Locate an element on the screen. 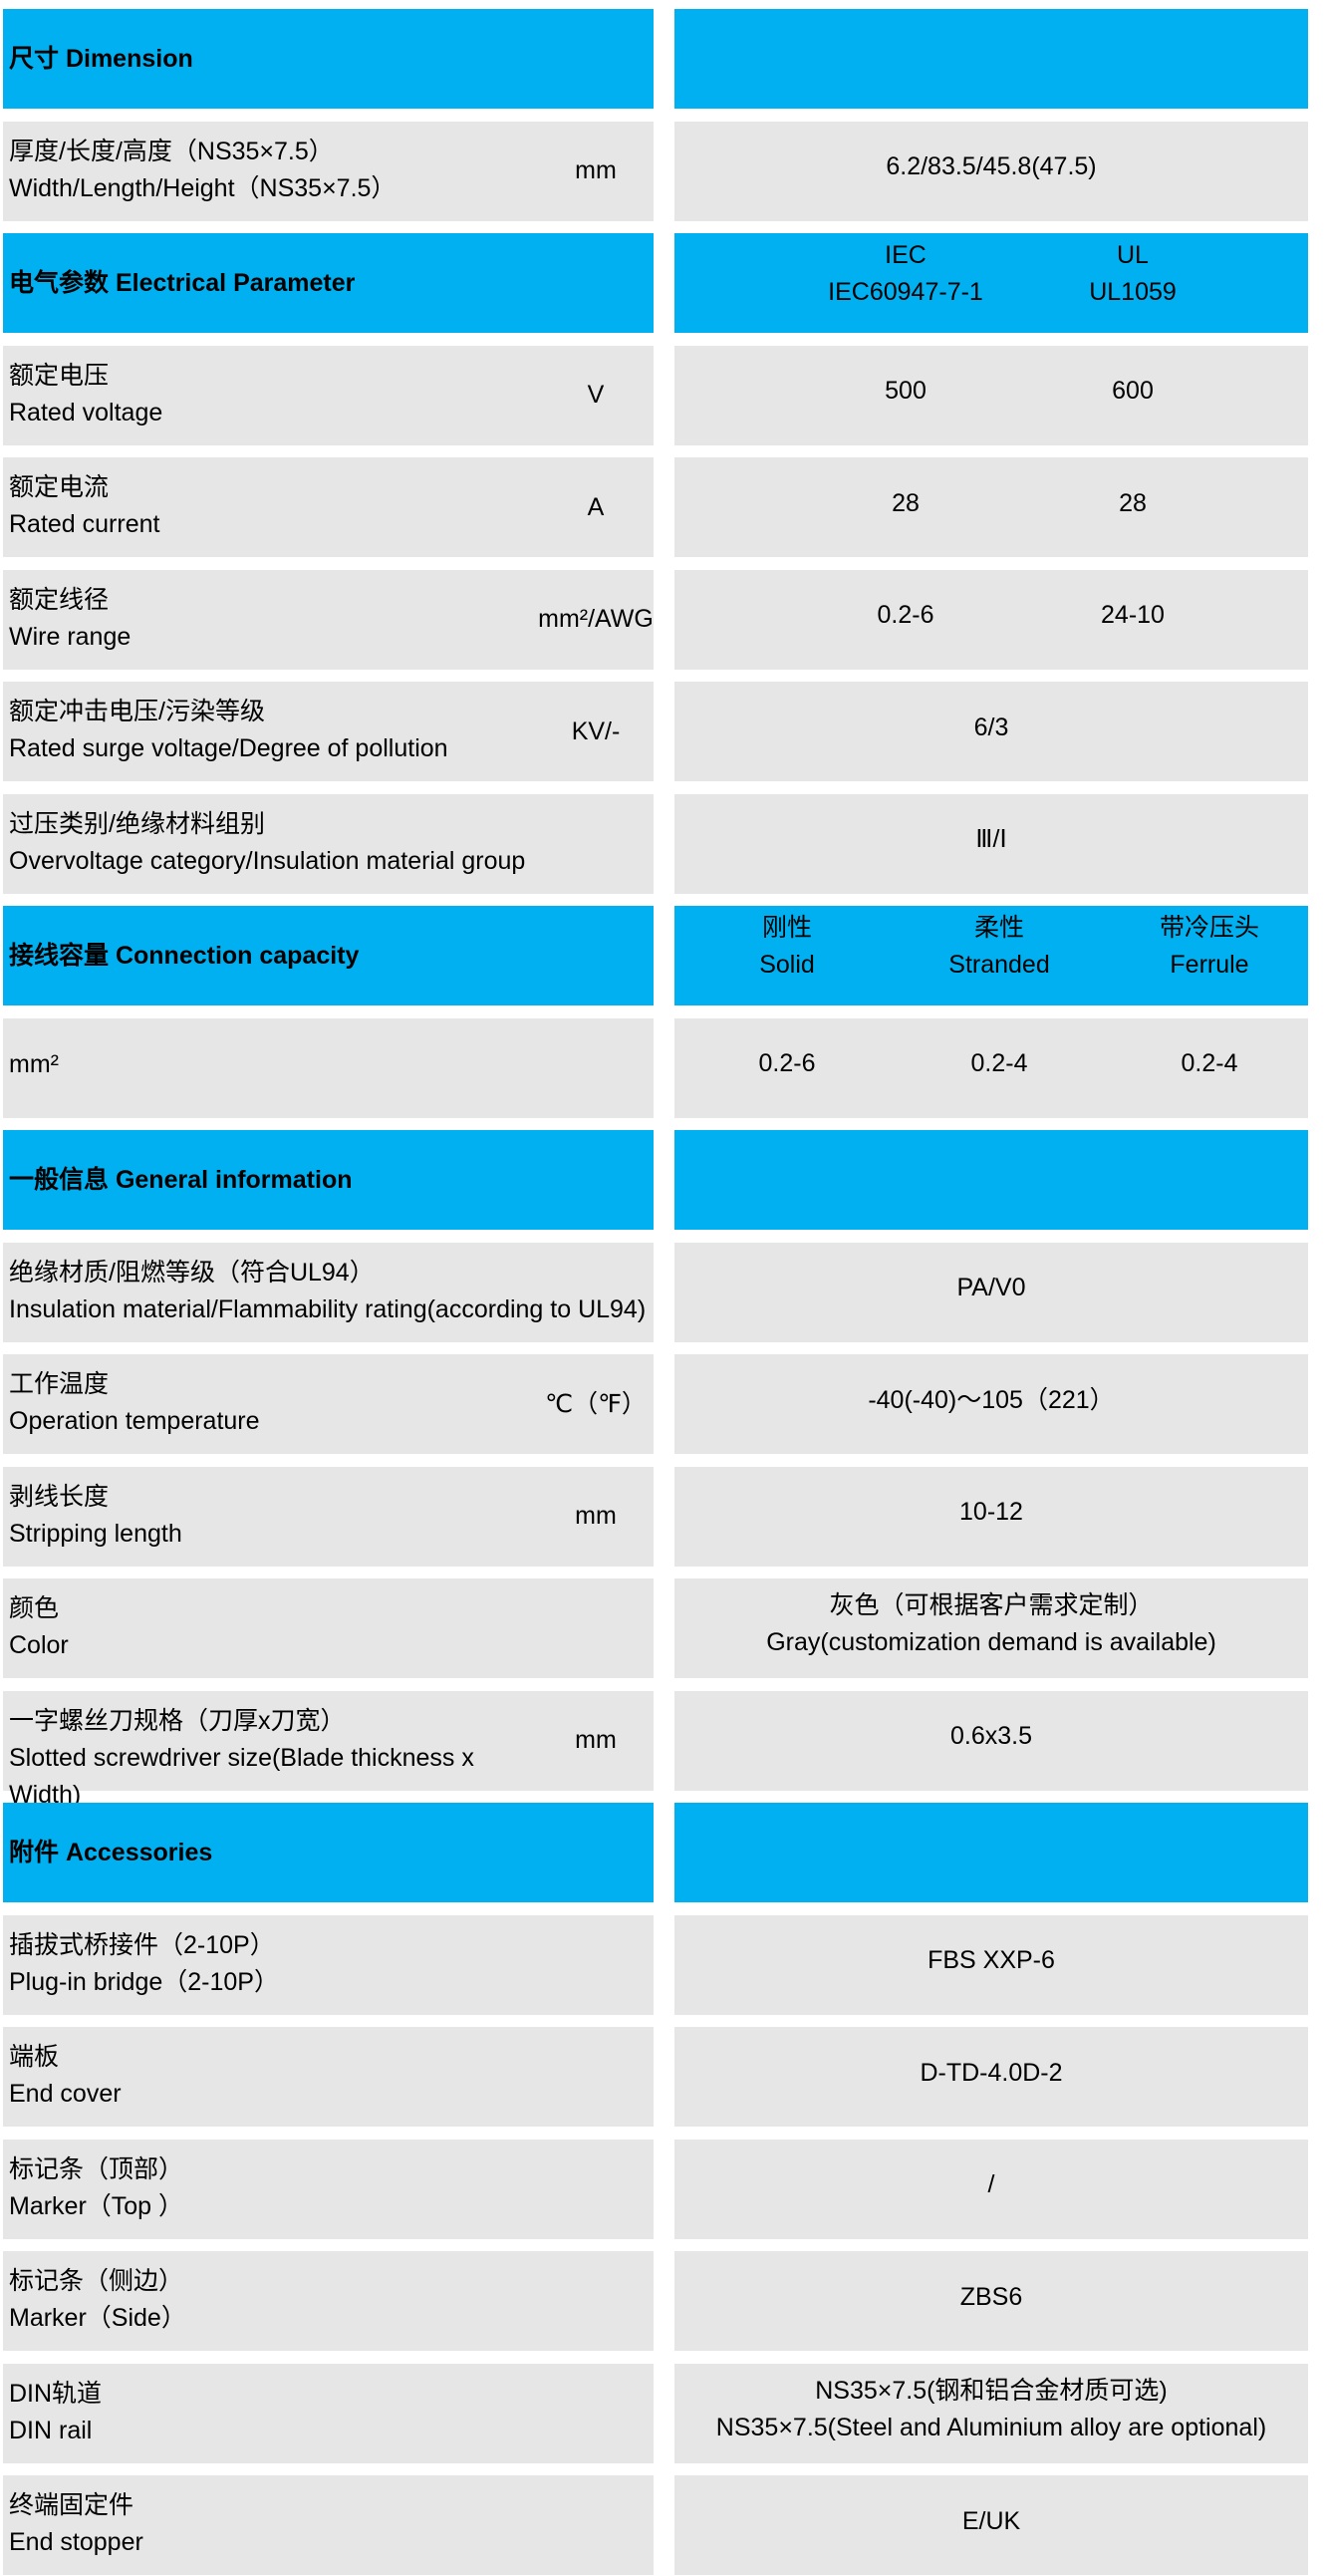 The width and height of the screenshot is (1325, 2576). spec-value-line: 28 is located at coordinates (906, 502).